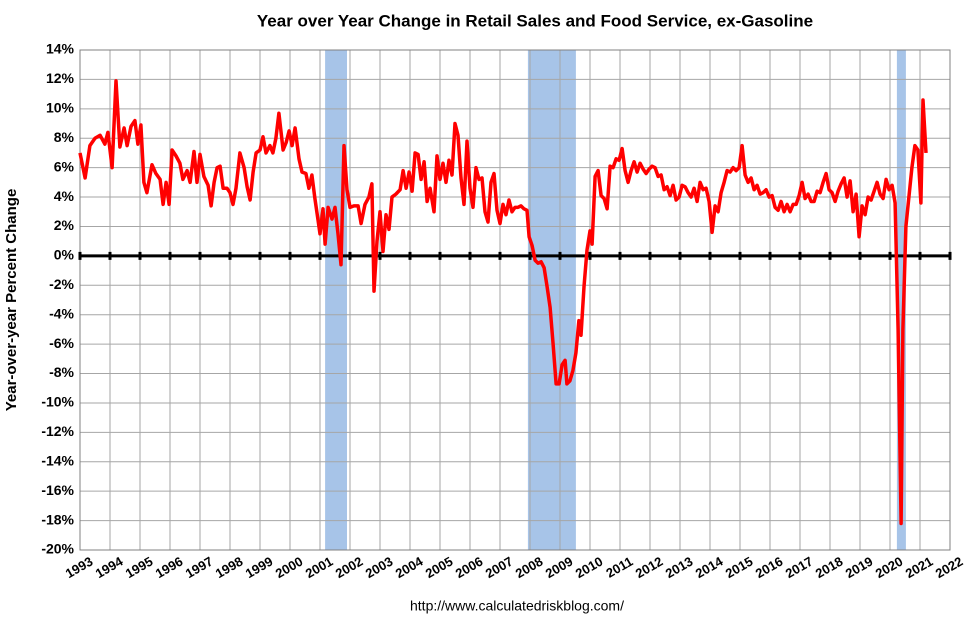 This screenshot has height=627, width=971. I want to click on x-tick-label: 2004, so click(409, 567).